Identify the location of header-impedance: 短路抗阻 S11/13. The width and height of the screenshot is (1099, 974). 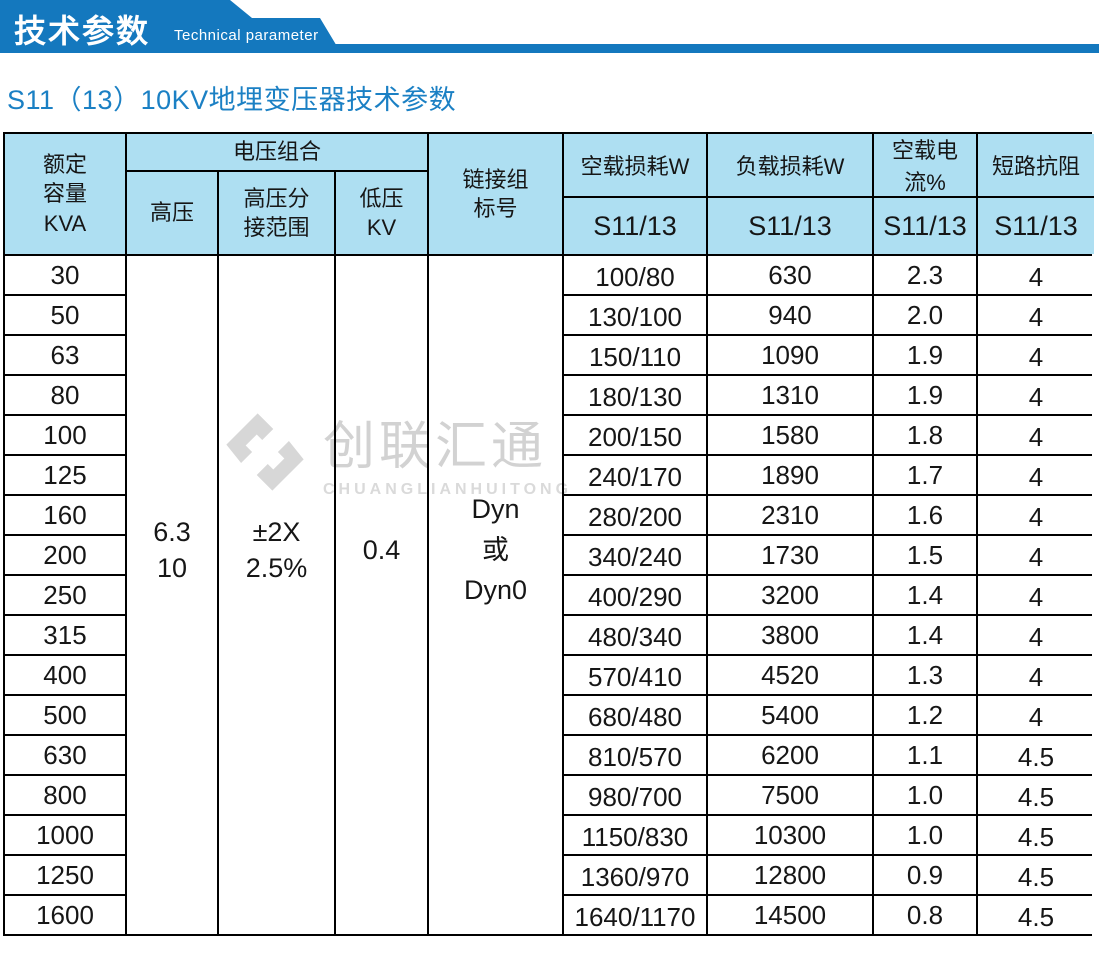
(1036, 194).